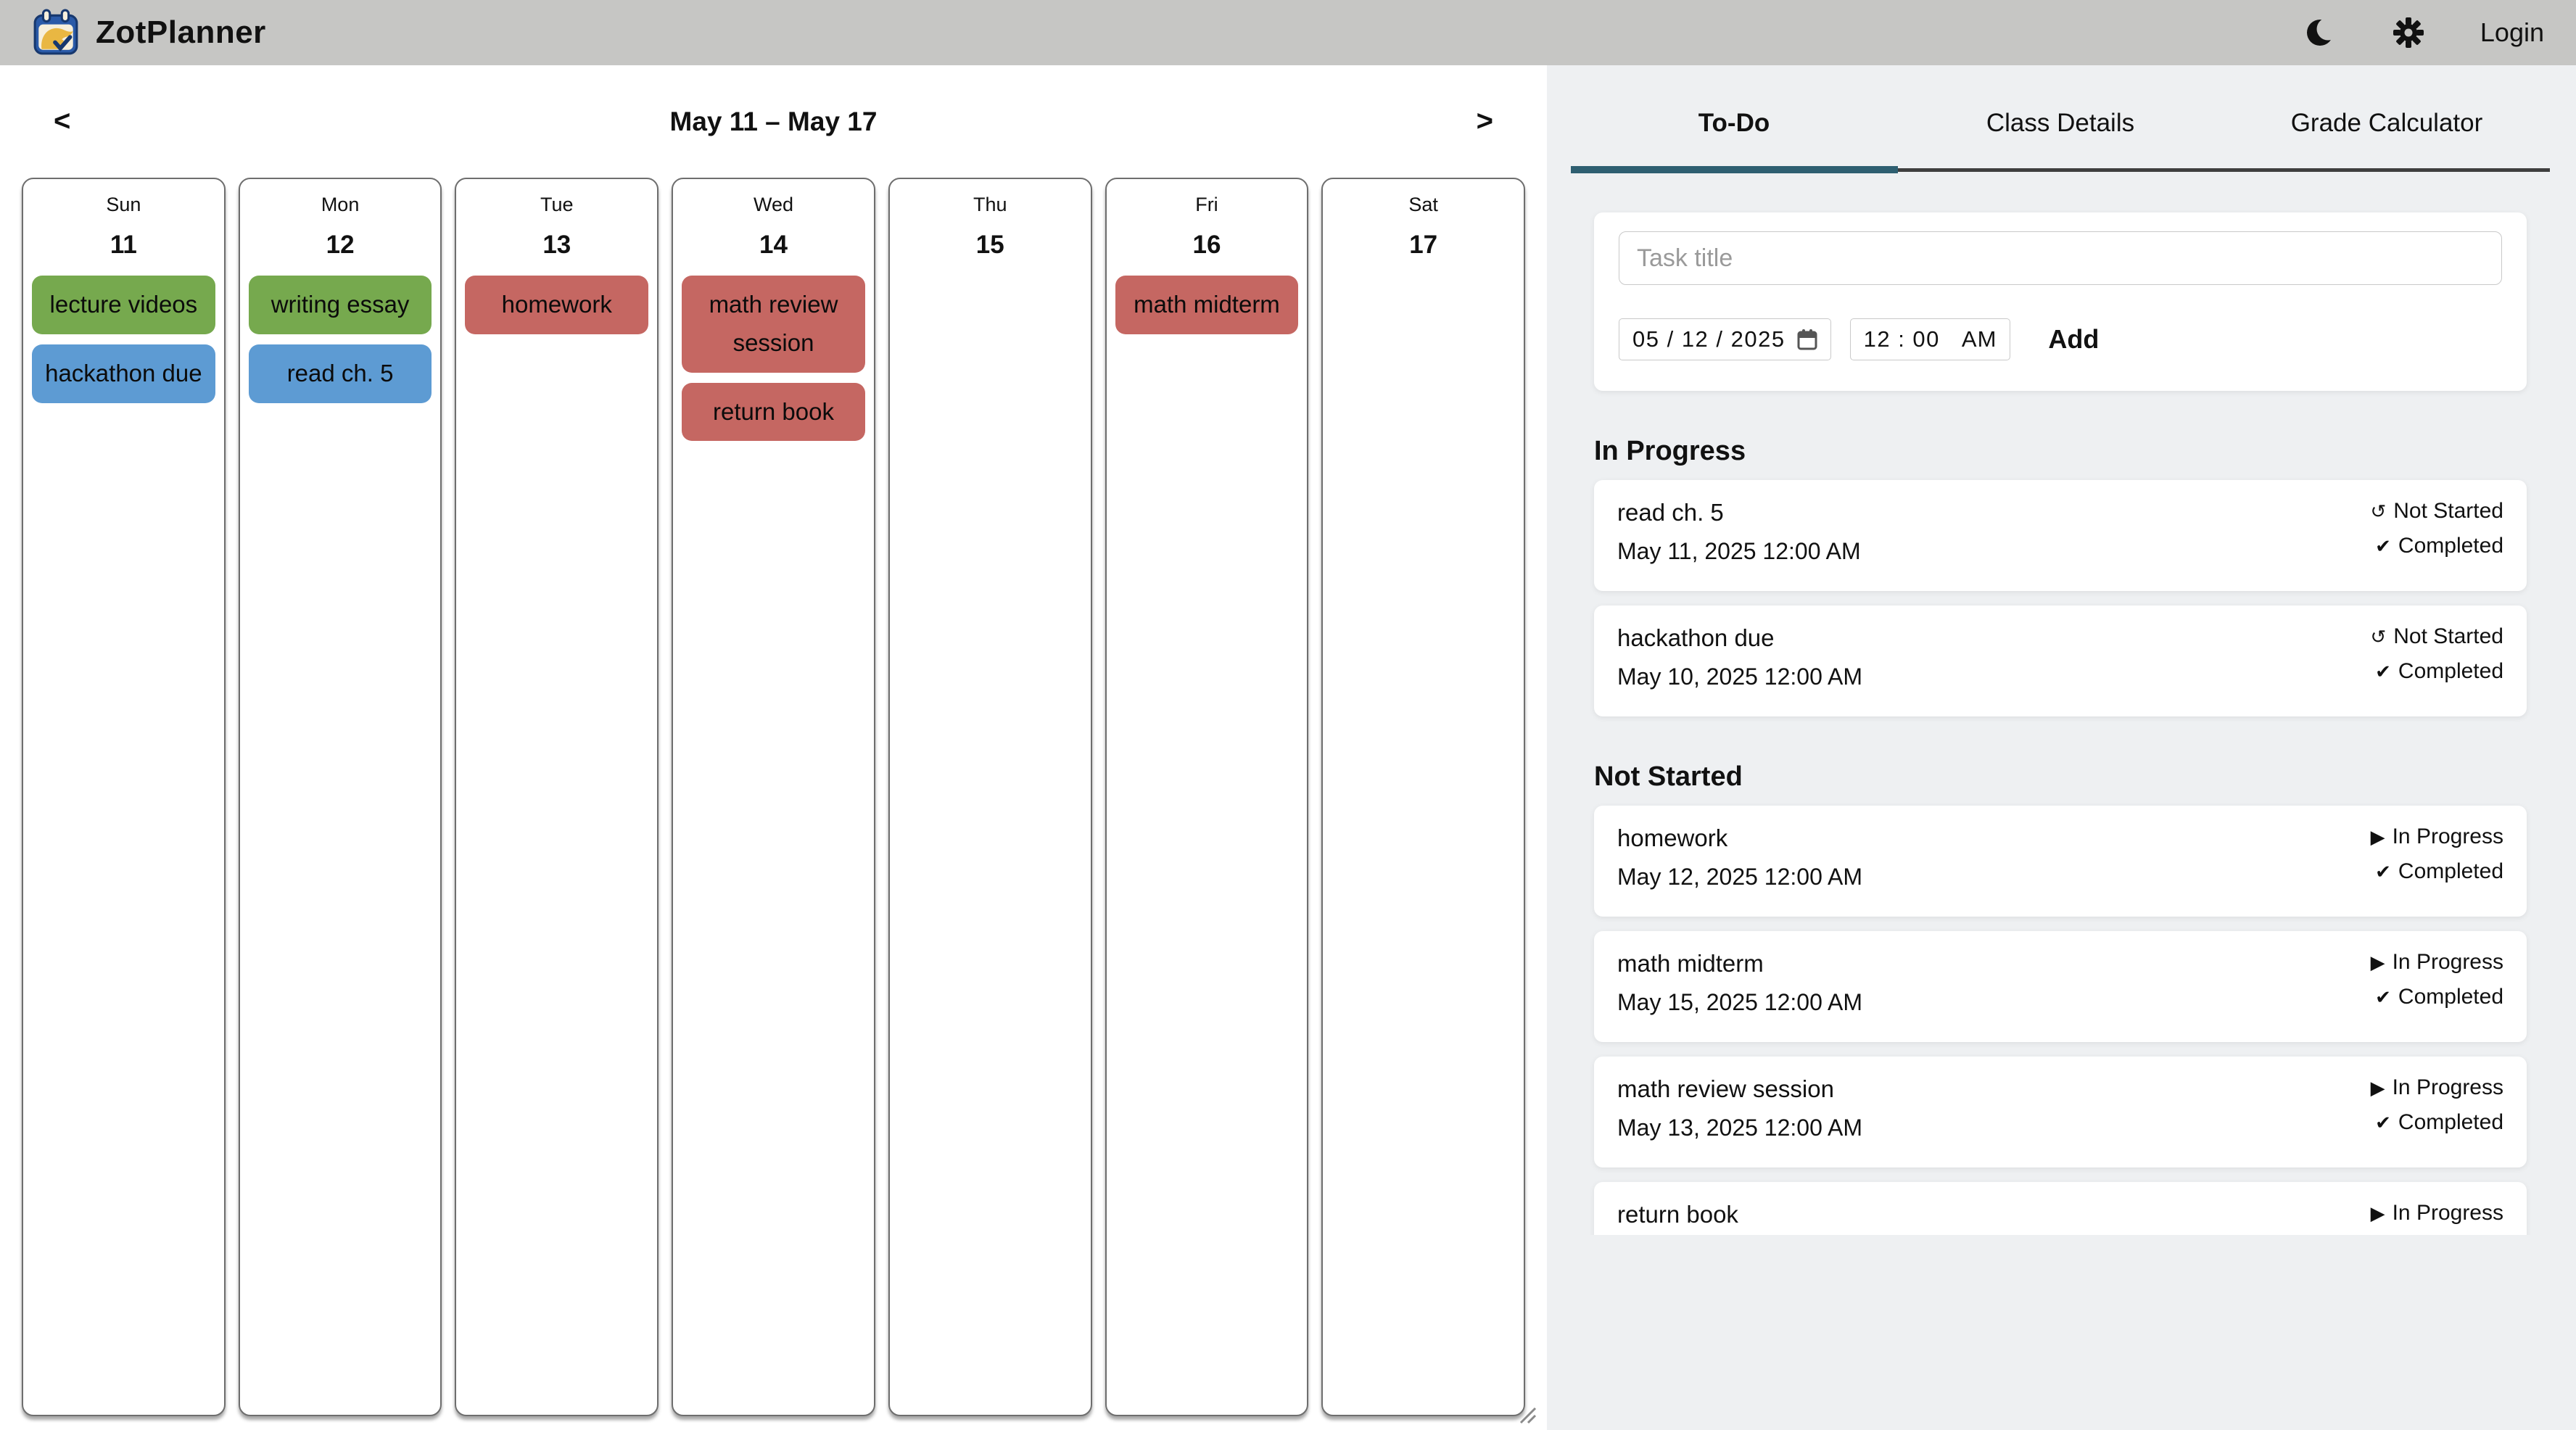 This screenshot has width=2576, height=1430. What do you see at coordinates (1739, 677) in the screenshot?
I see `task-due-date: May 10, 2025 12:00 AM` at bounding box center [1739, 677].